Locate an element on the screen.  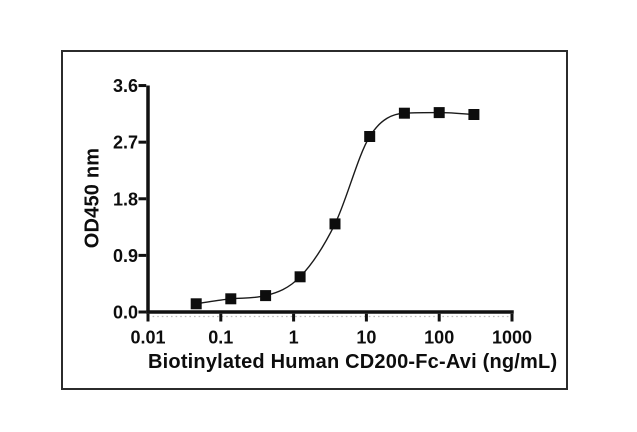
x-tick-label: 1 is located at coordinates (294, 338).